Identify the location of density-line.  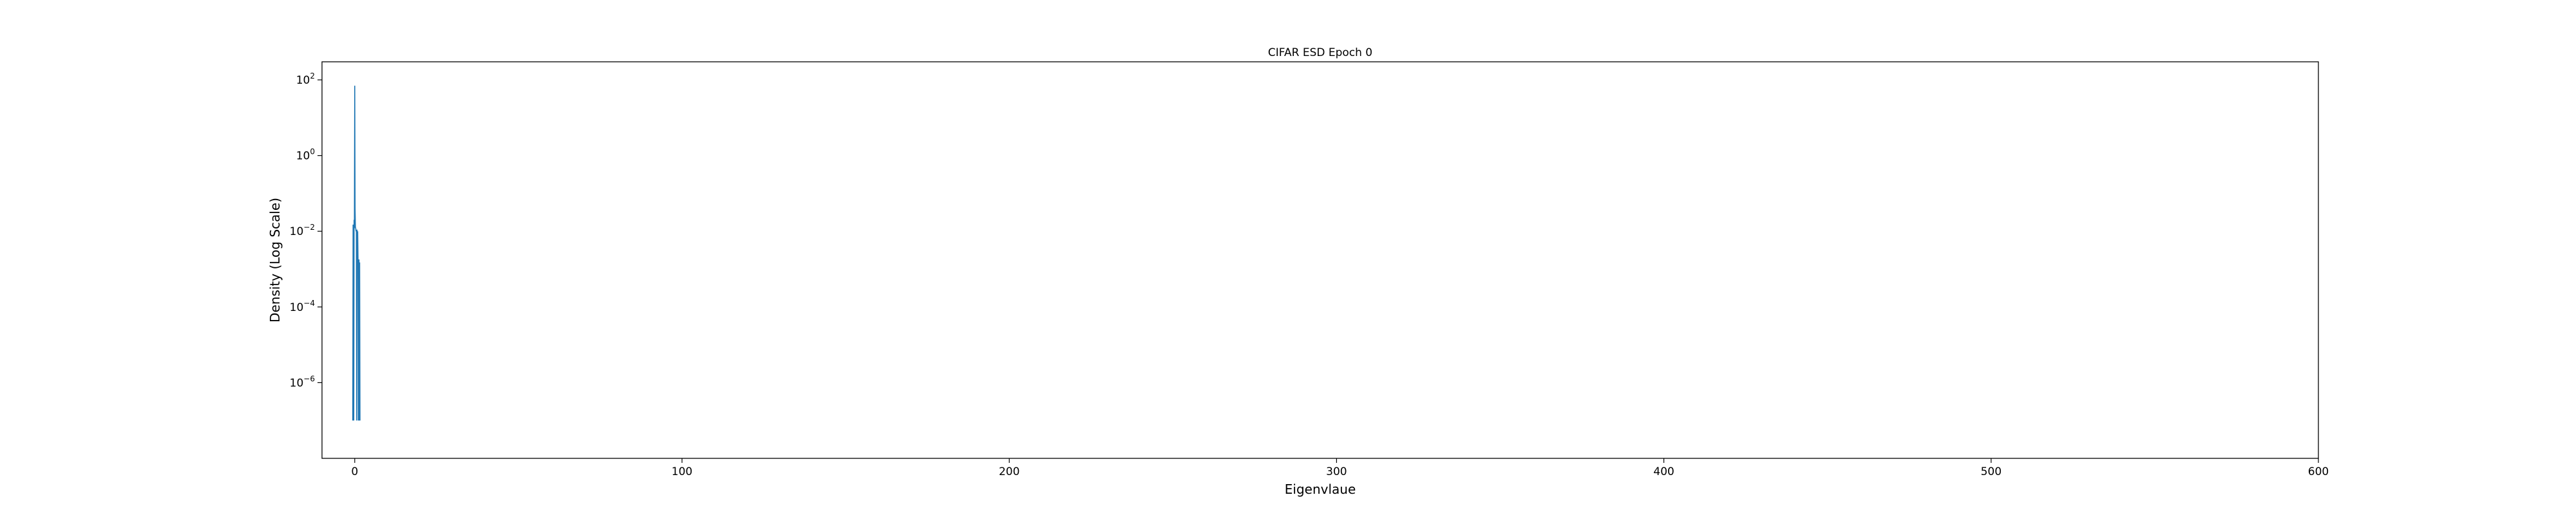
(356, 254).